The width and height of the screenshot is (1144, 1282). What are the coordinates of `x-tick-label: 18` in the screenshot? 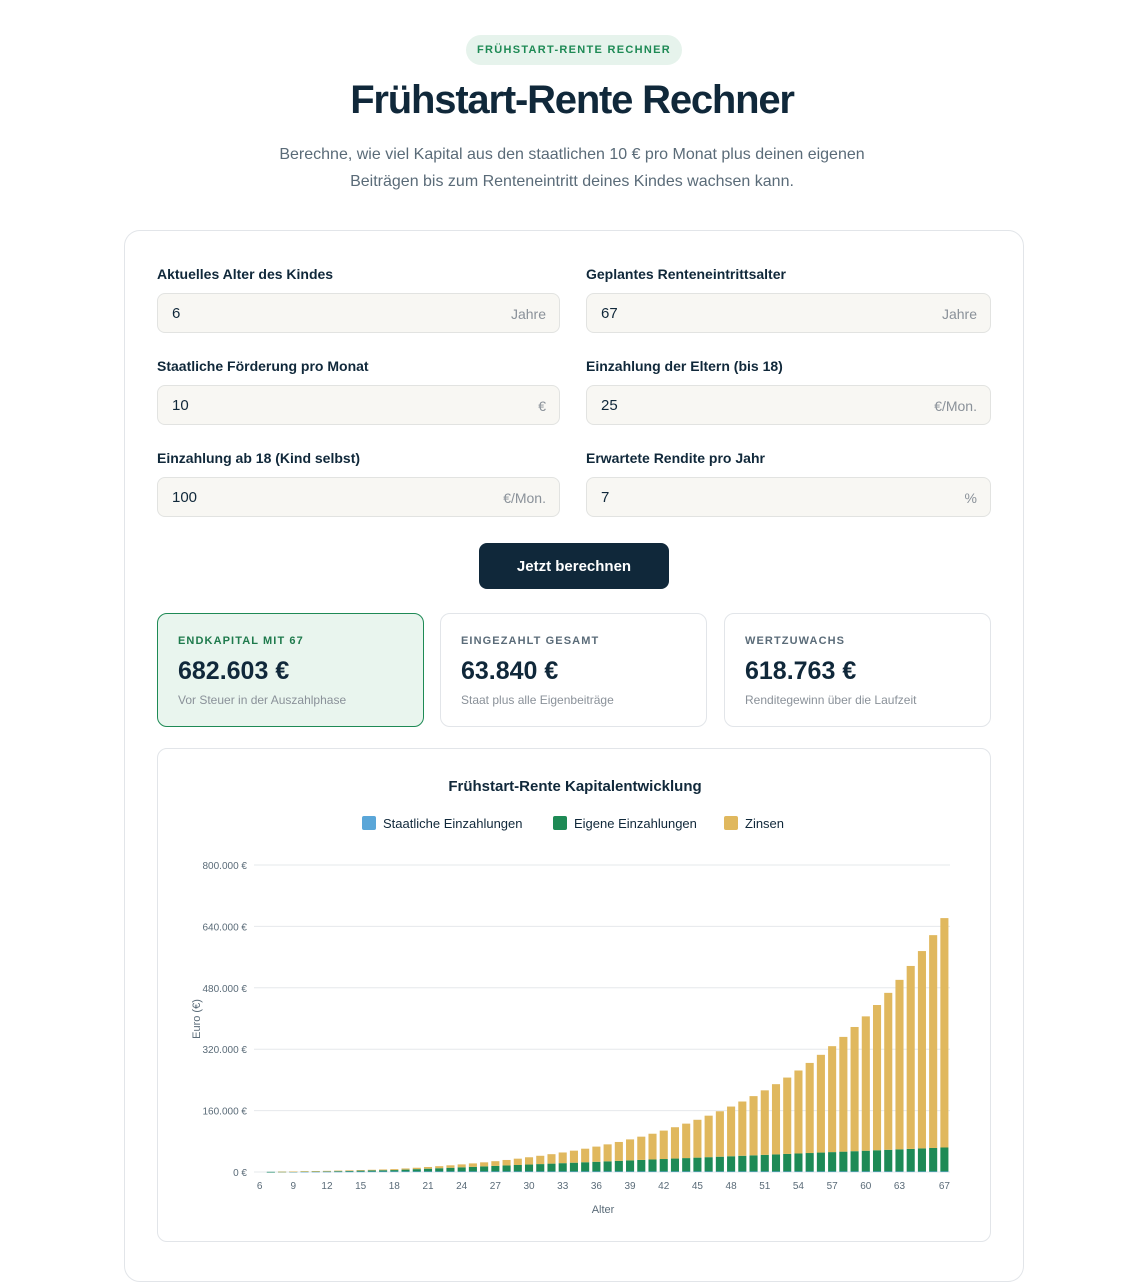 It's located at (395, 1186).